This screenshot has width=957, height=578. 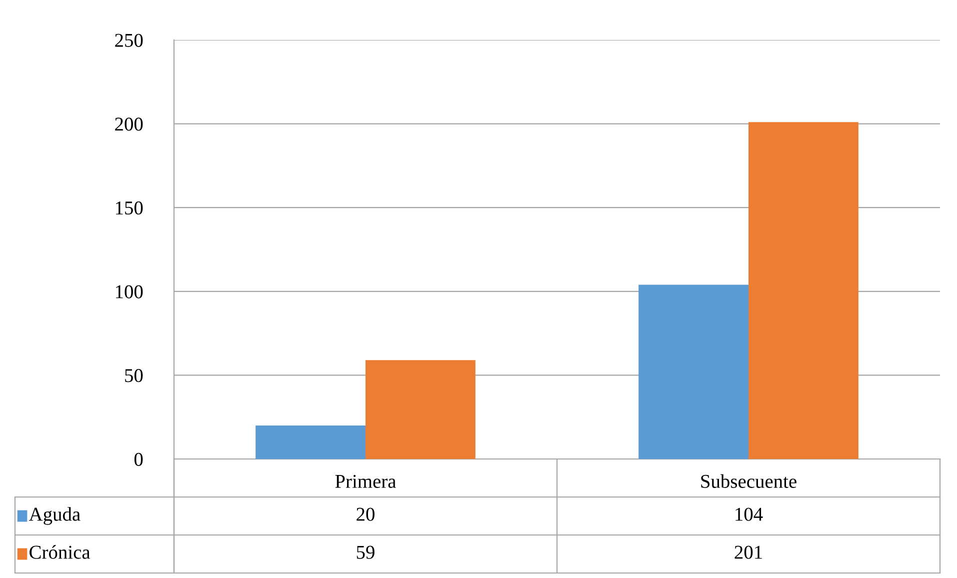 What do you see at coordinates (748, 552) in the screenshot?
I see `data-label: 201` at bounding box center [748, 552].